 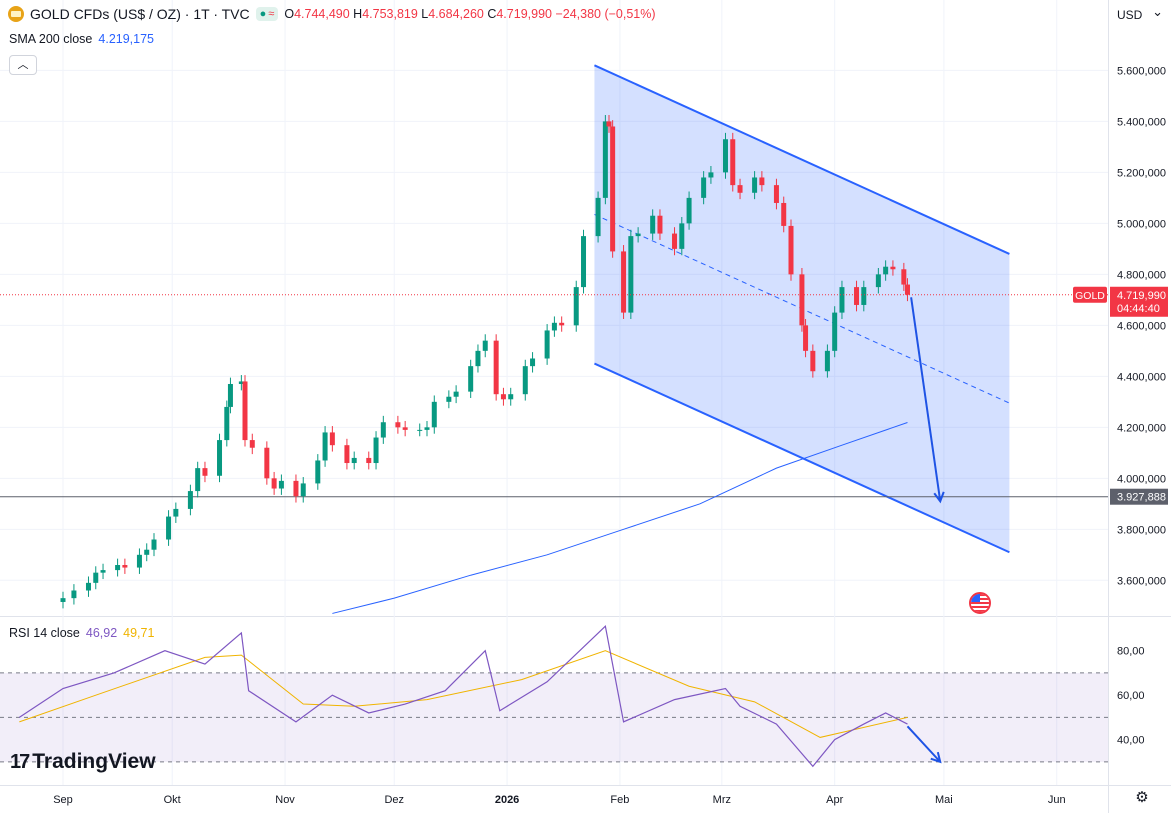 I want to click on rsi-legend: RSI 14 close 46,92 49,71, so click(x=82, y=633).